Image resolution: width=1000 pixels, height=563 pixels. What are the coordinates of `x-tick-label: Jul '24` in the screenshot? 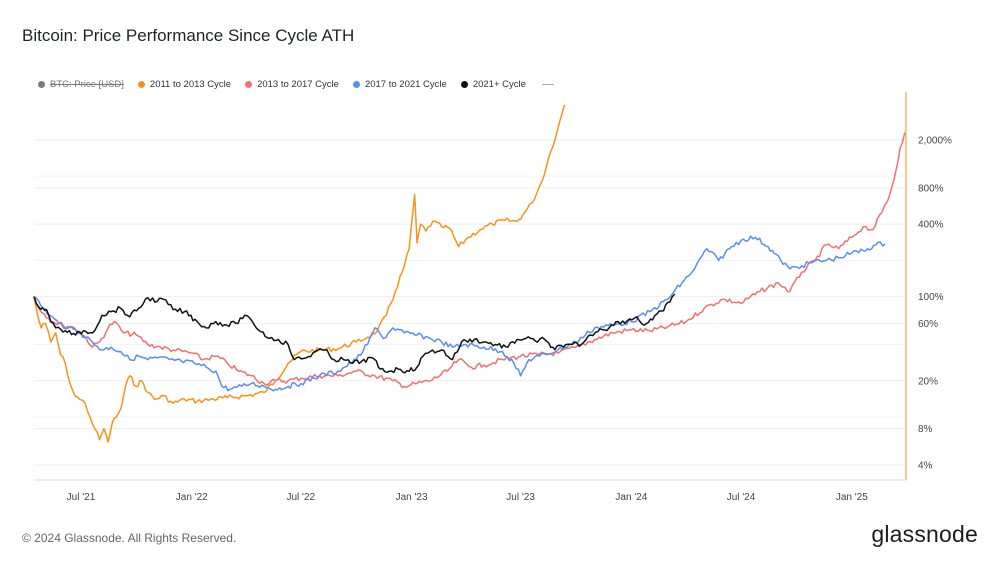 It's located at (741, 497).